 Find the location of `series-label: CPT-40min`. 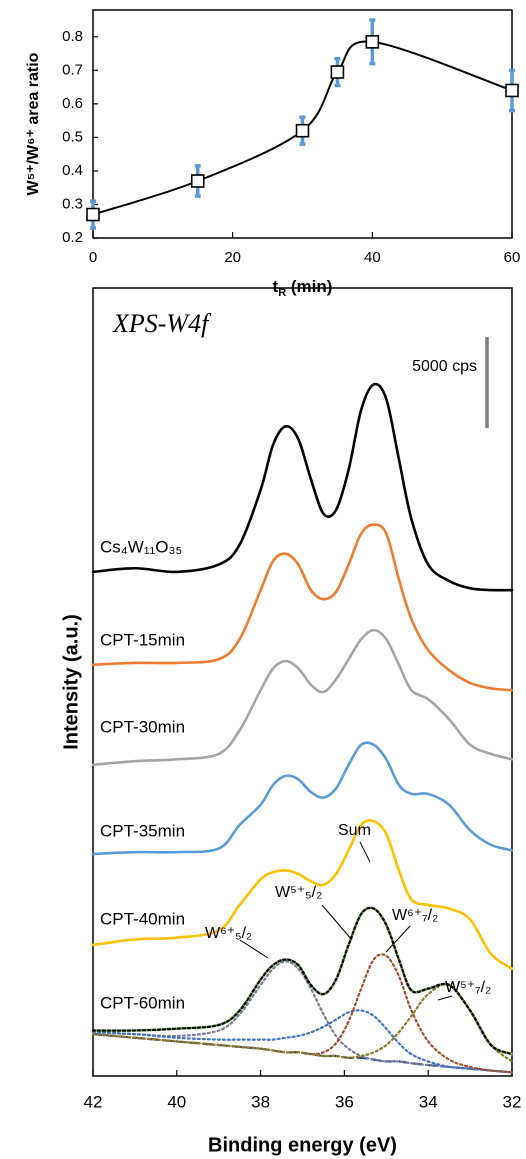

series-label: CPT-40min is located at coordinates (142, 918).